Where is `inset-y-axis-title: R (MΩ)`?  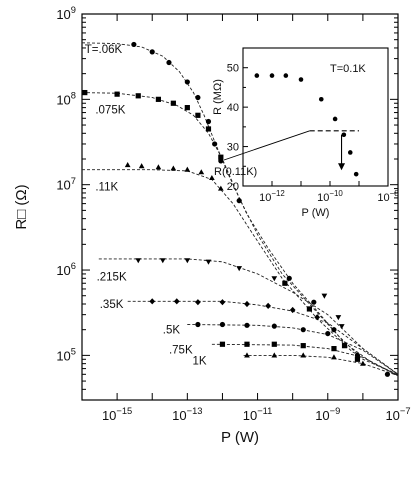
inset-y-axis-title: R (MΩ) is located at coordinates (218, 97).